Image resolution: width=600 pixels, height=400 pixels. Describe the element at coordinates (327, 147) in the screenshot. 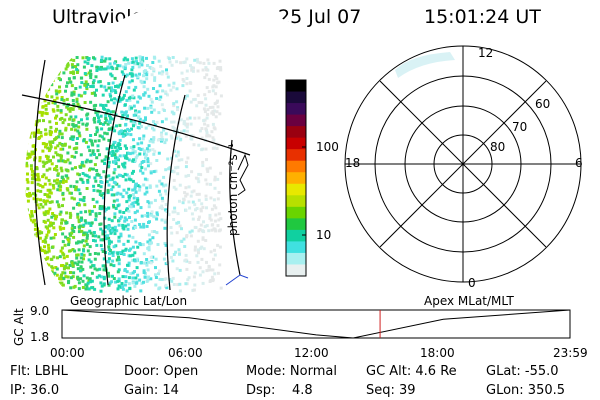

I see `colorbar-tick-100: 100` at that location.